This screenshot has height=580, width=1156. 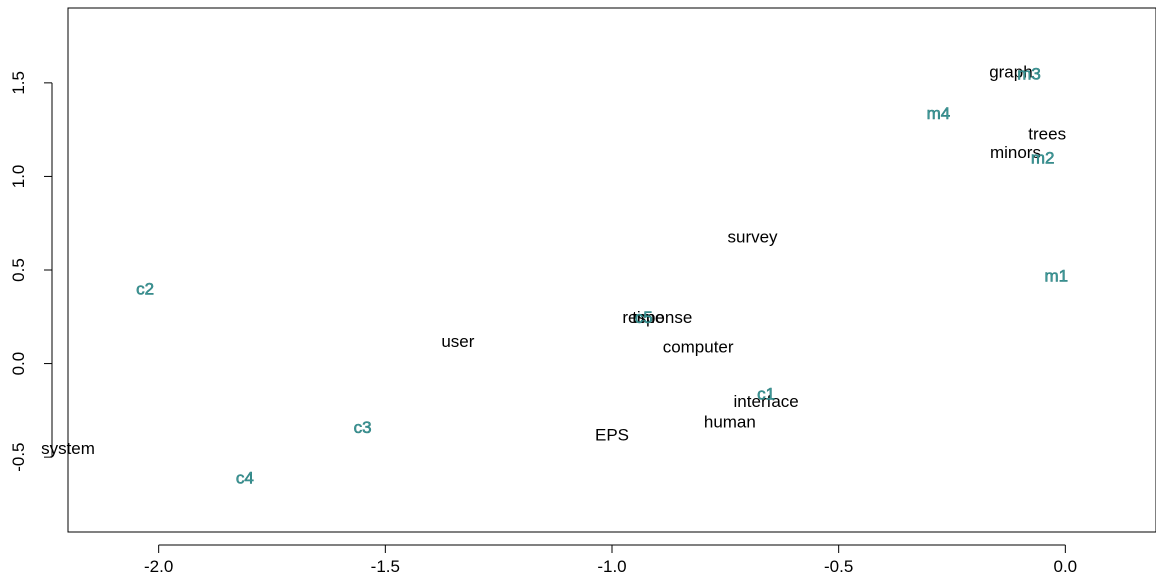 What do you see at coordinates (158, 566) in the screenshot?
I see `x-tick-label: -2.0` at bounding box center [158, 566].